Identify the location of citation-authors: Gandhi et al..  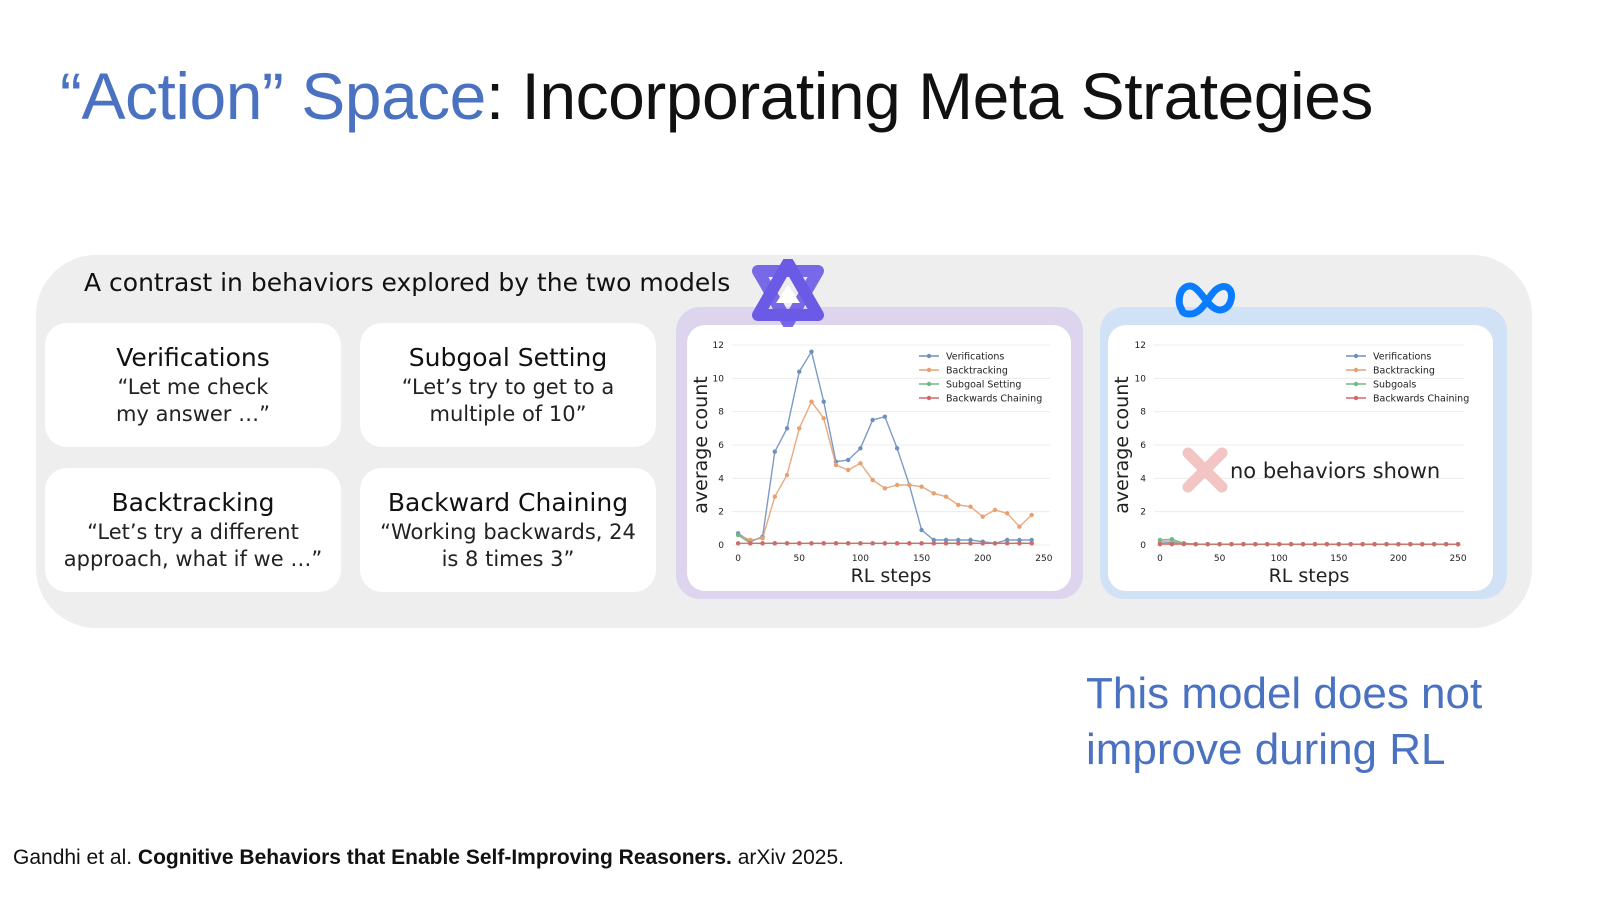
(75, 857).